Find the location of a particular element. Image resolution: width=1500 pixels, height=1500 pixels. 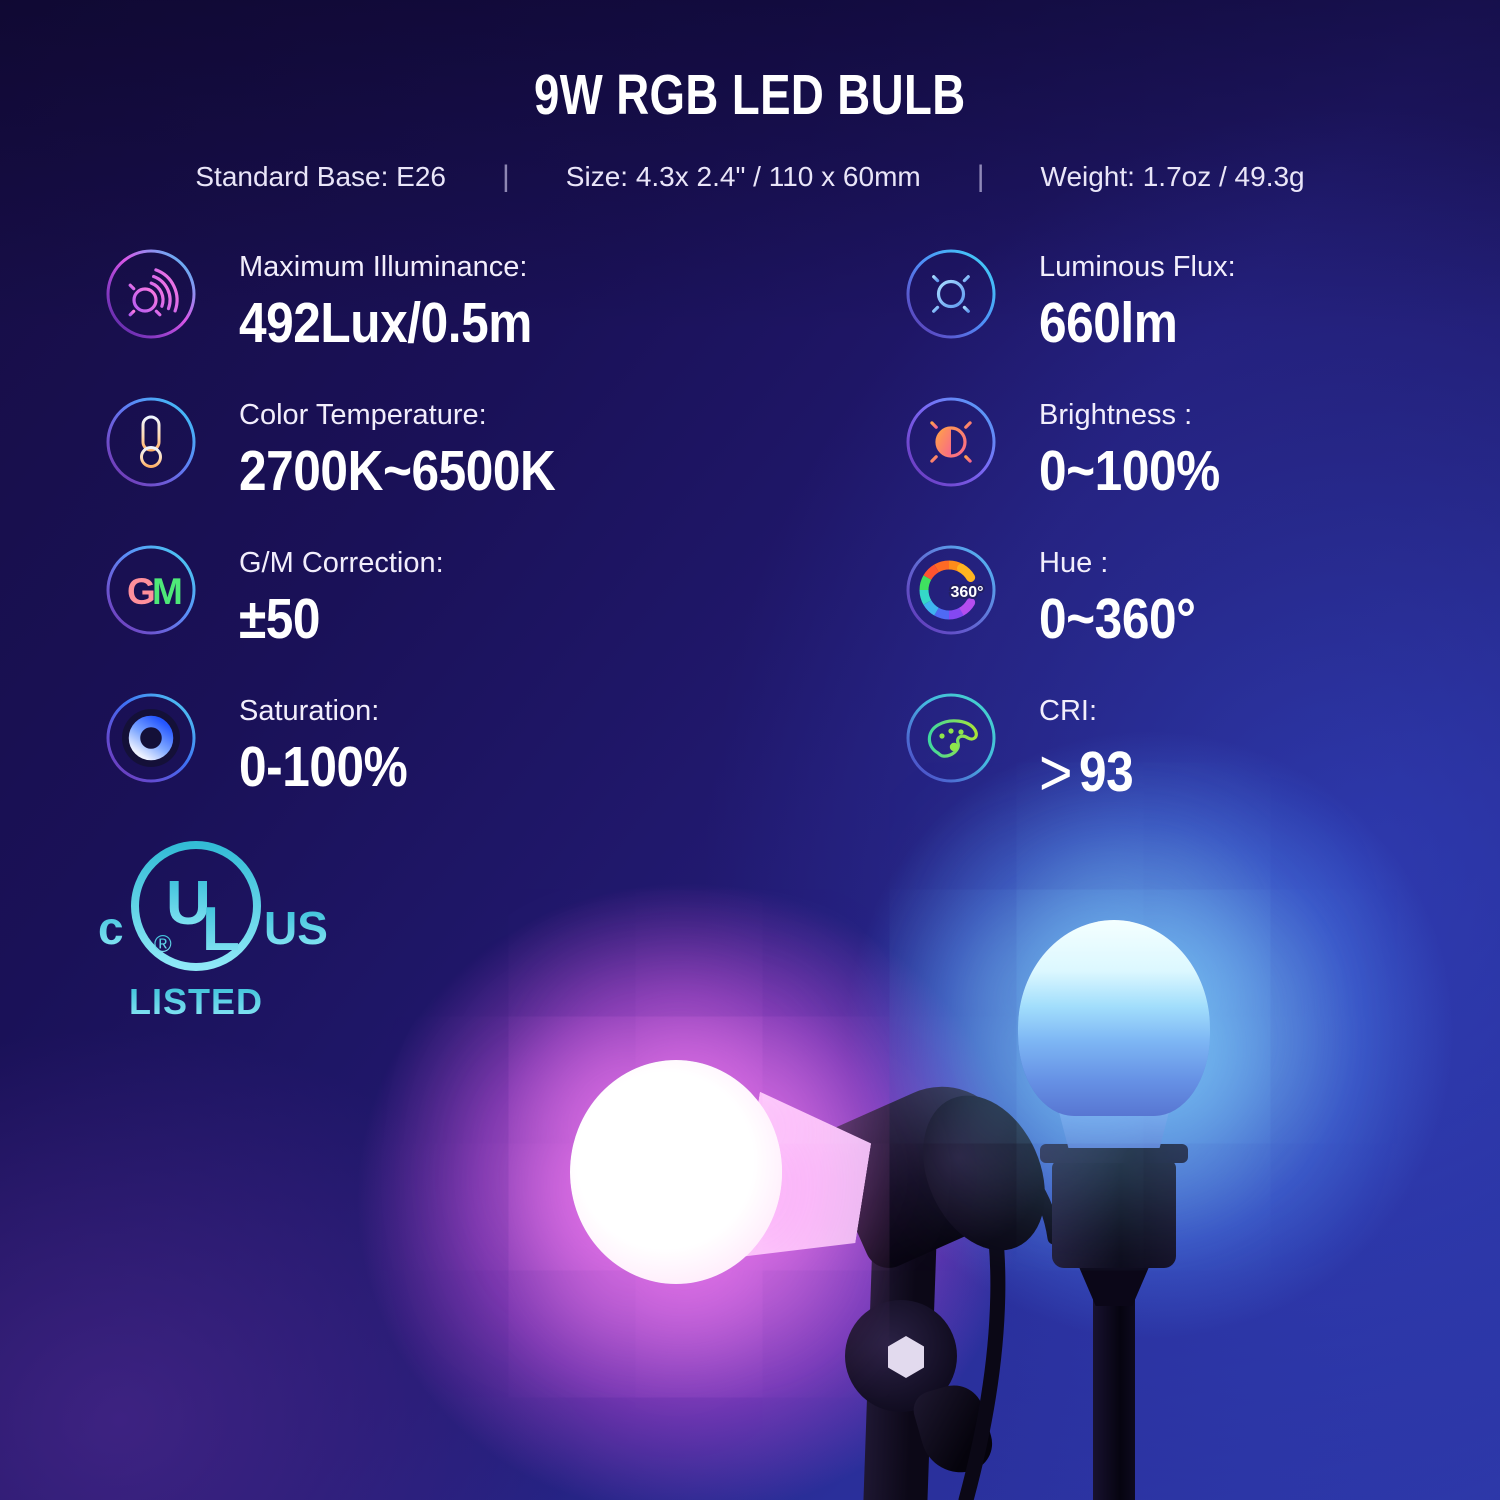

spec-label: Hue : is located at coordinates (1074, 563).